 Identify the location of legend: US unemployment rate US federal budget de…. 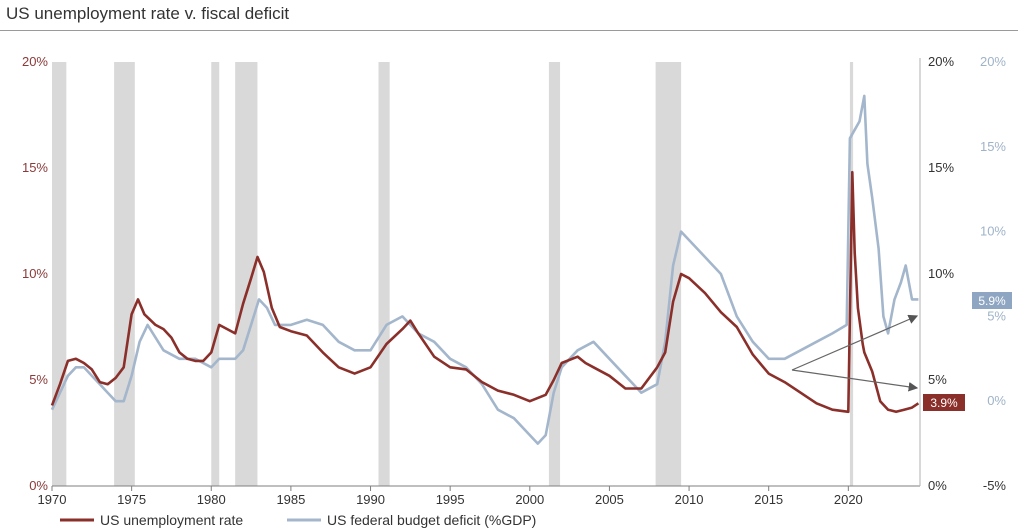
(298, 520).